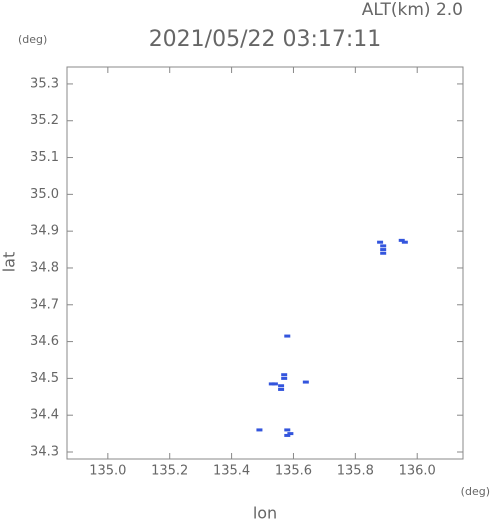  What do you see at coordinates (44, 194) in the screenshot?
I see `y-tick-label: 35.0` at bounding box center [44, 194].